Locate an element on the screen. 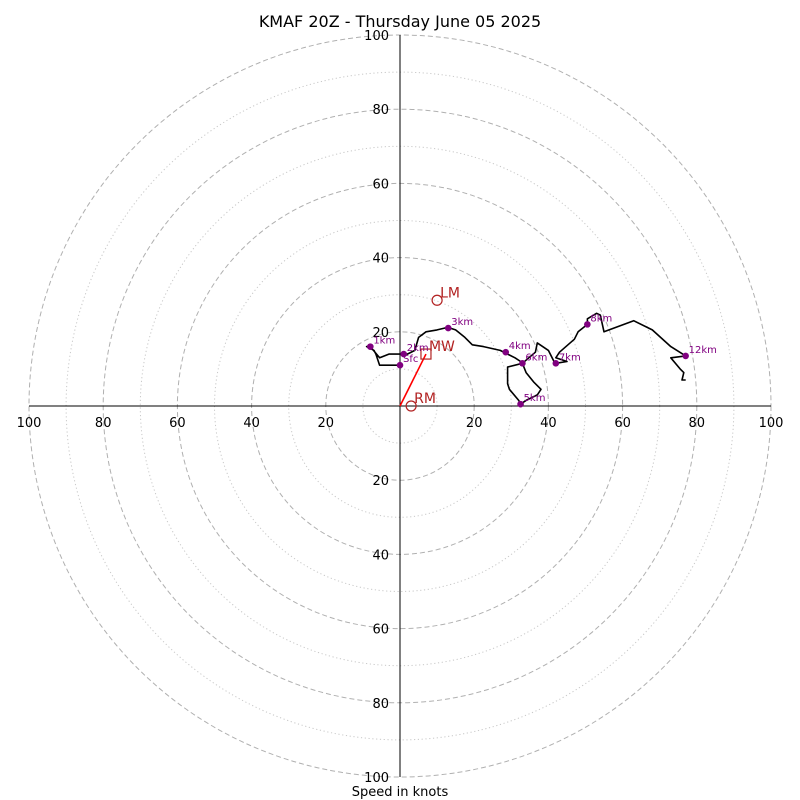  height-label-12km: 12km is located at coordinates (703, 350).